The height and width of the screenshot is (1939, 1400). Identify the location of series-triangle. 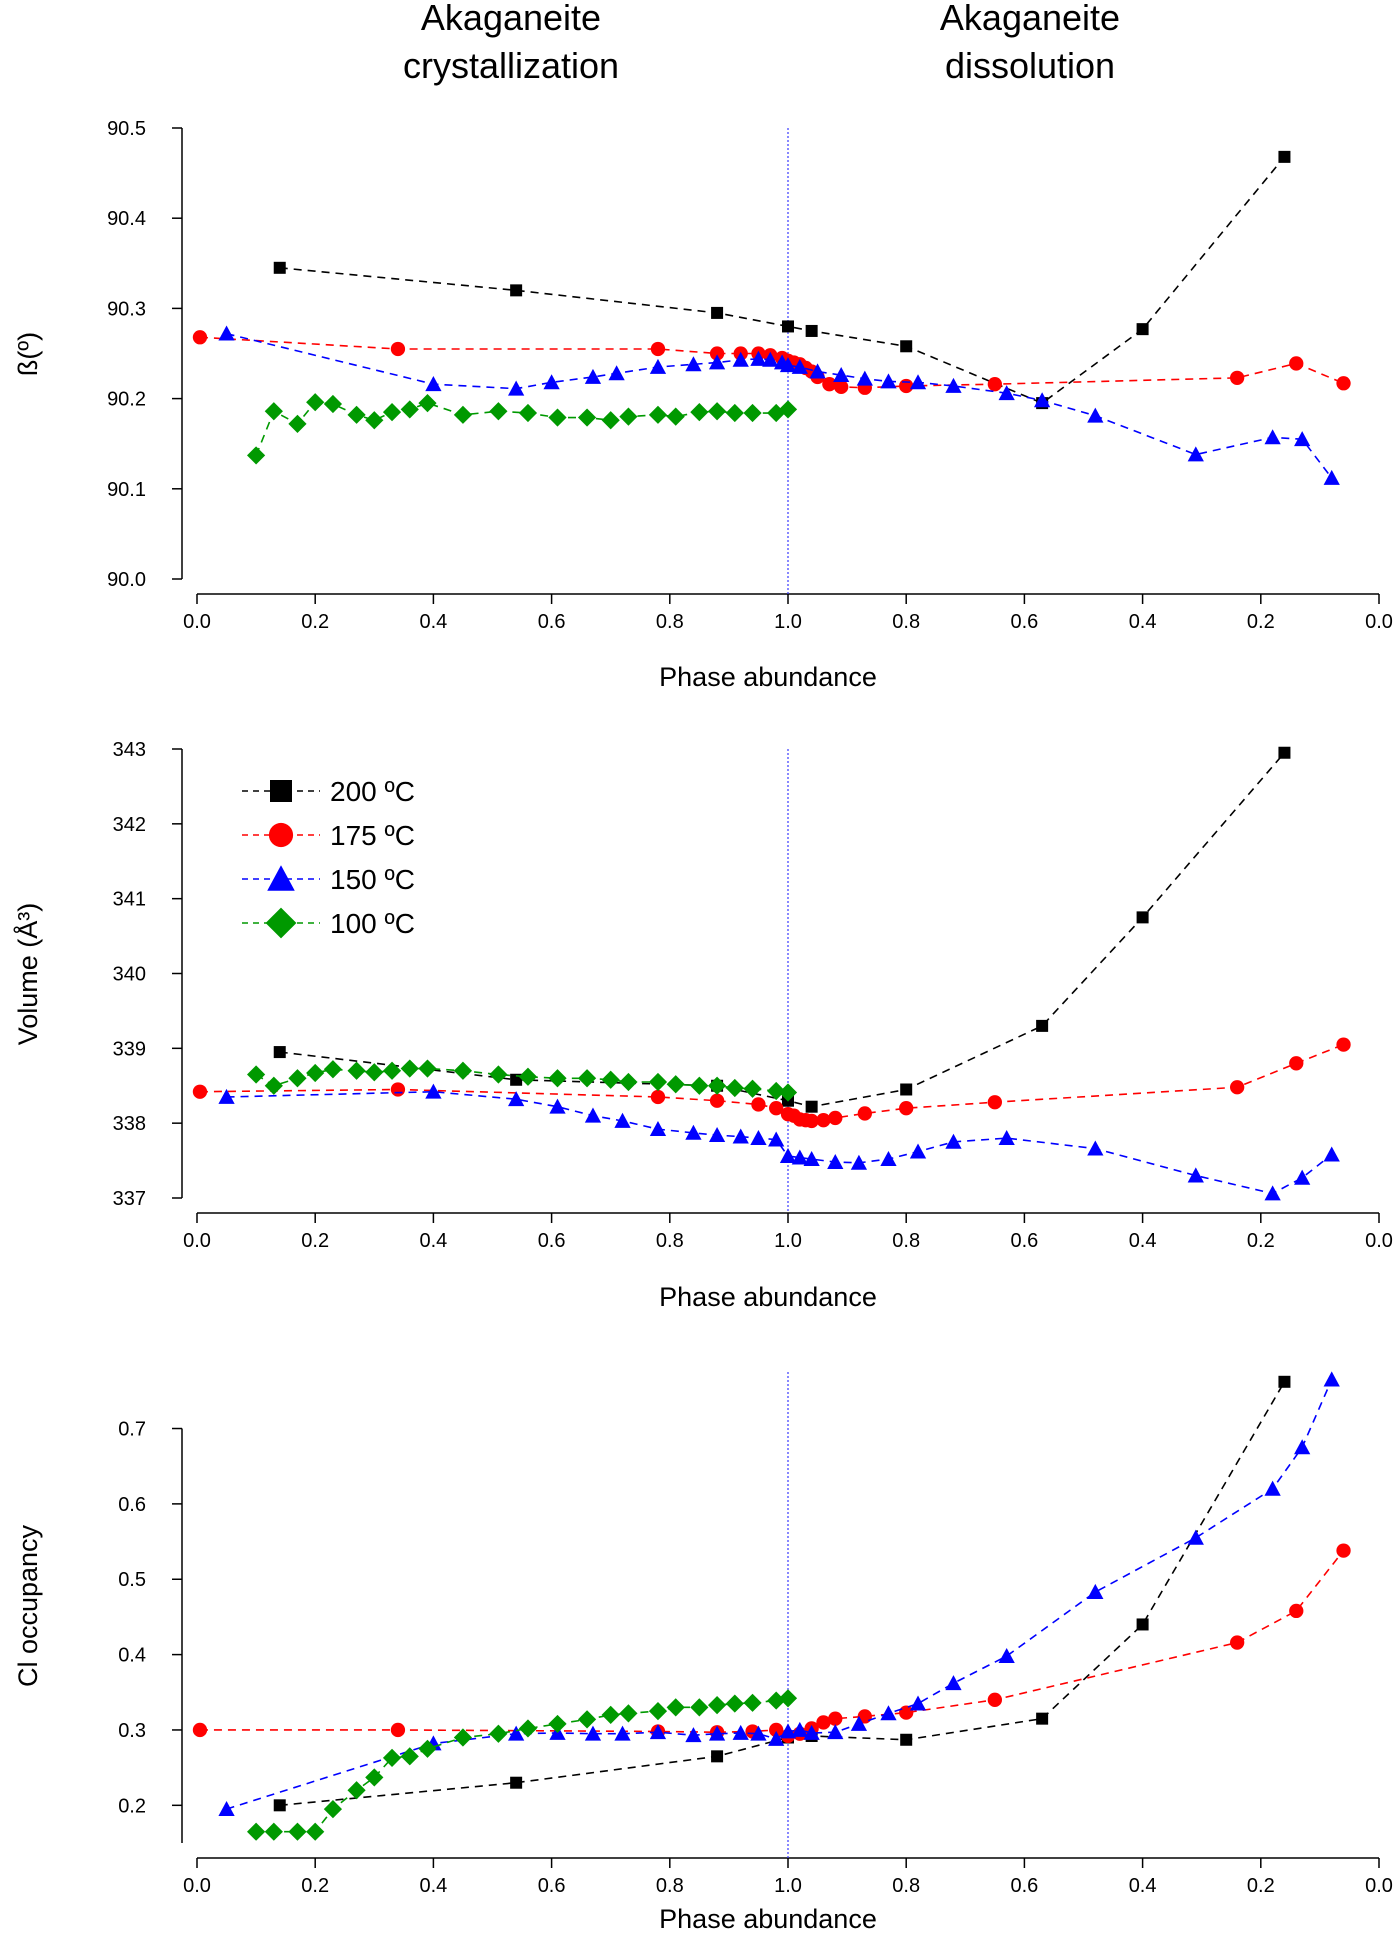
(779, 405).